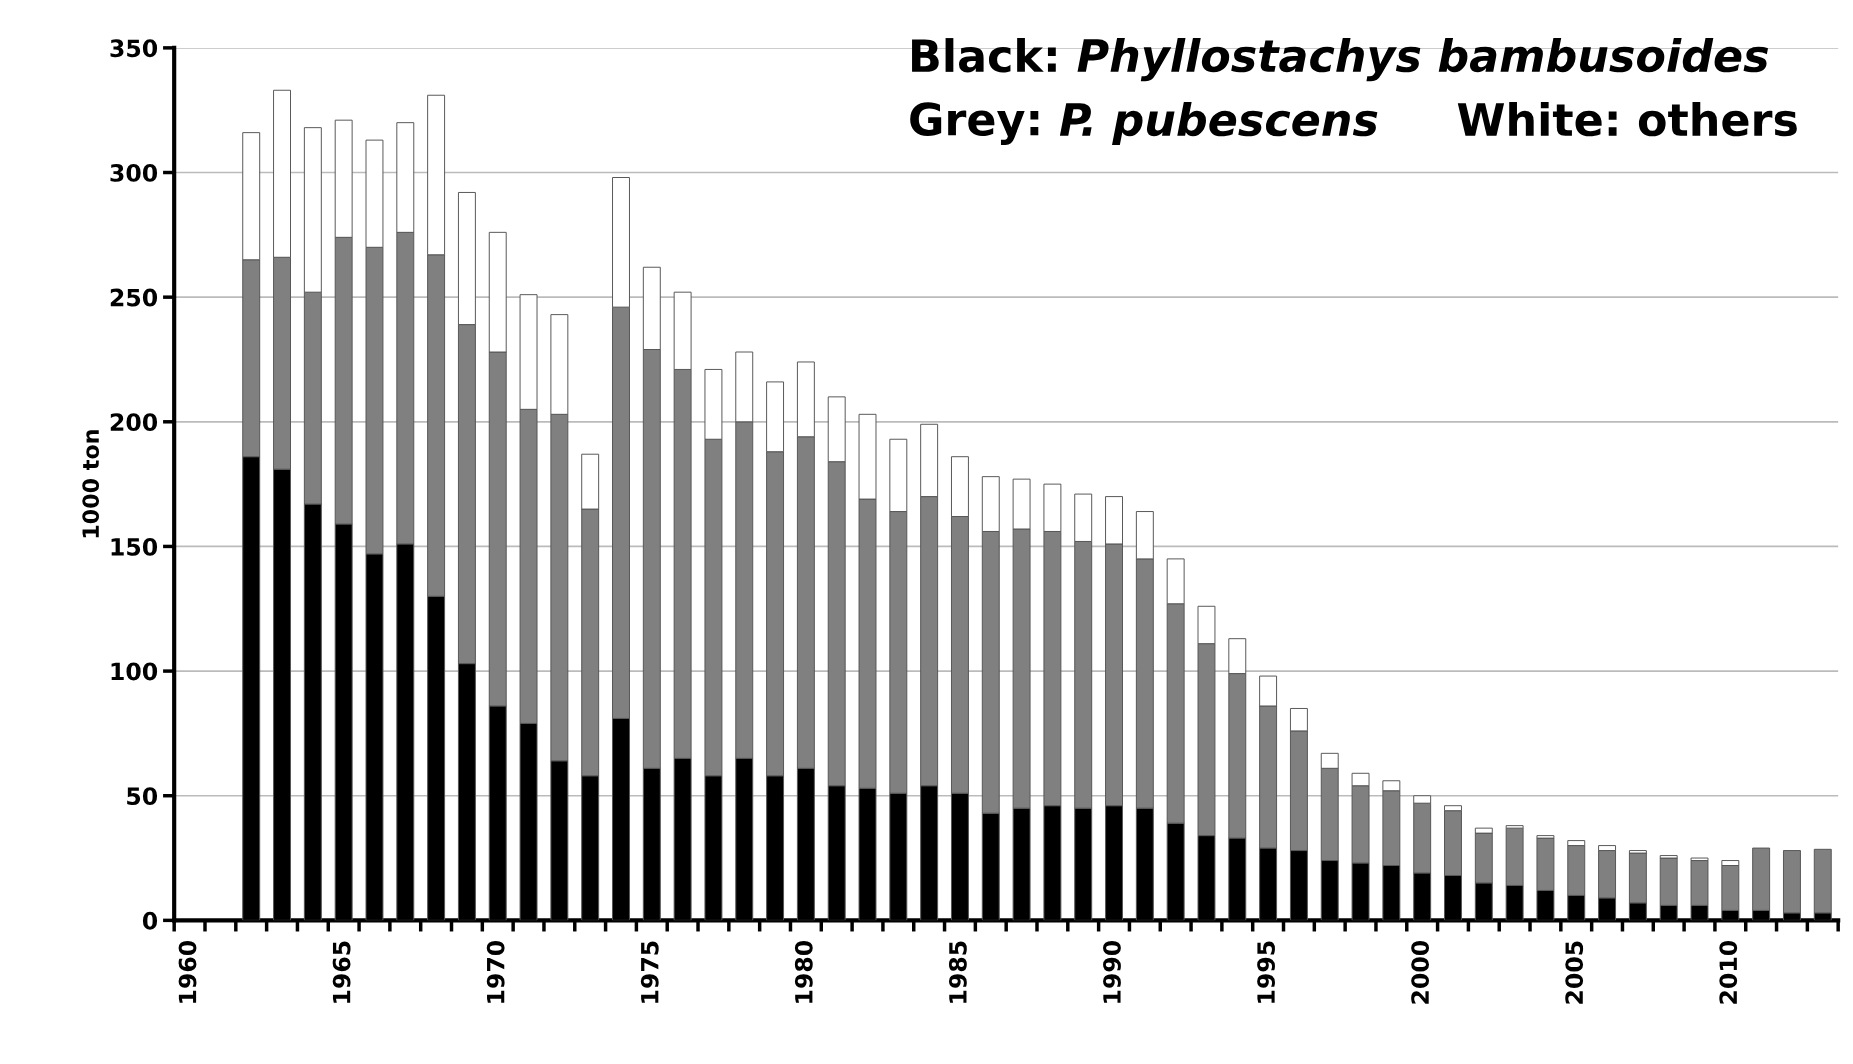 This screenshot has height=1064, width=1853. What do you see at coordinates (1266, 972) in the screenshot?
I see `x-tick-label: 1995` at bounding box center [1266, 972].